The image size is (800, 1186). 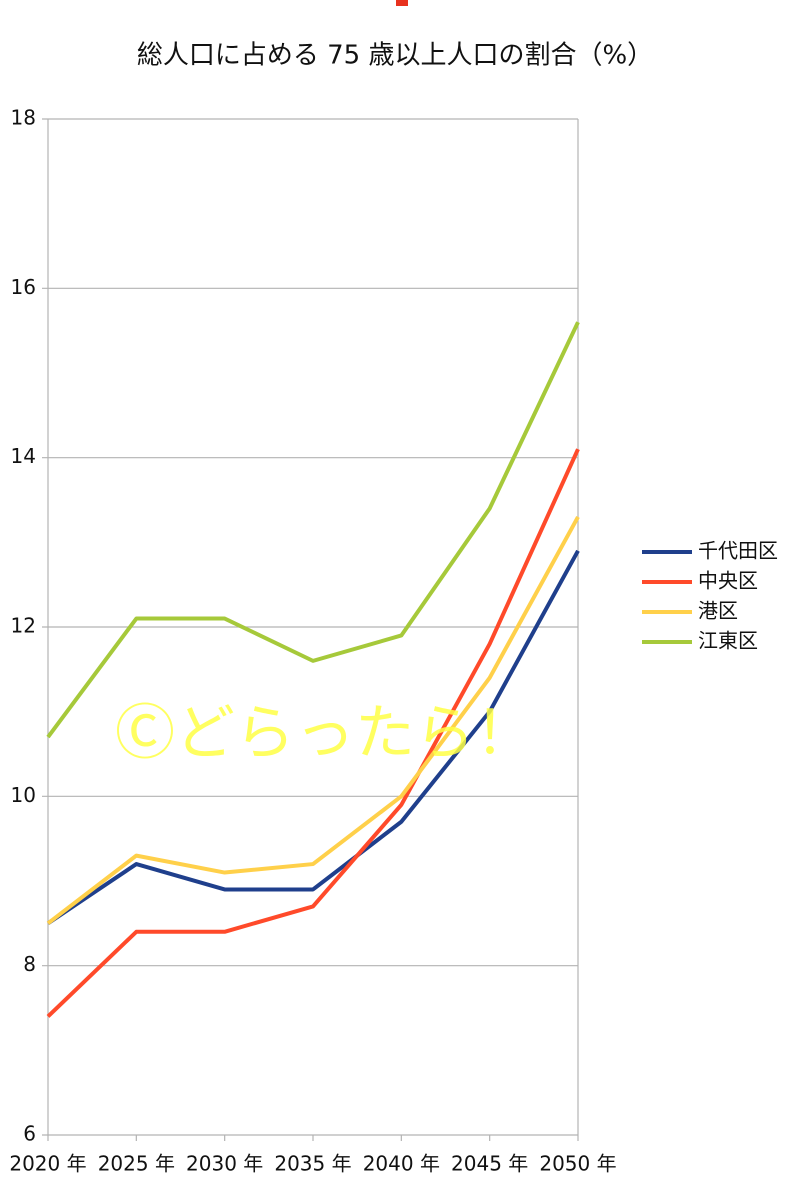 I want to click on legend-label: 千代田区, so click(x=738, y=551).